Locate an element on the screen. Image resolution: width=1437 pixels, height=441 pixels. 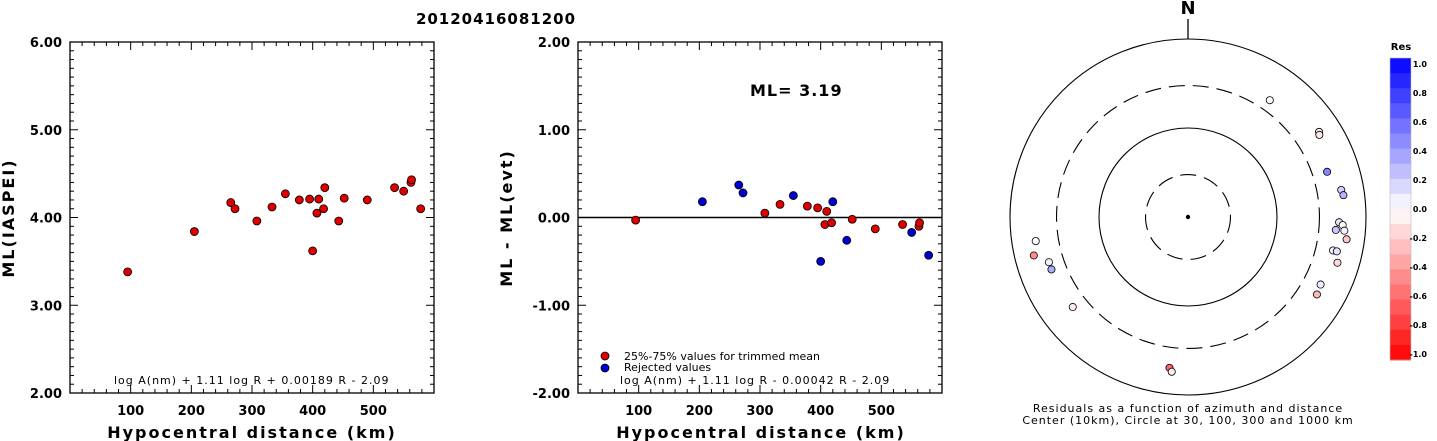
polar-ring-100km is located at coordinates (1188, 217).